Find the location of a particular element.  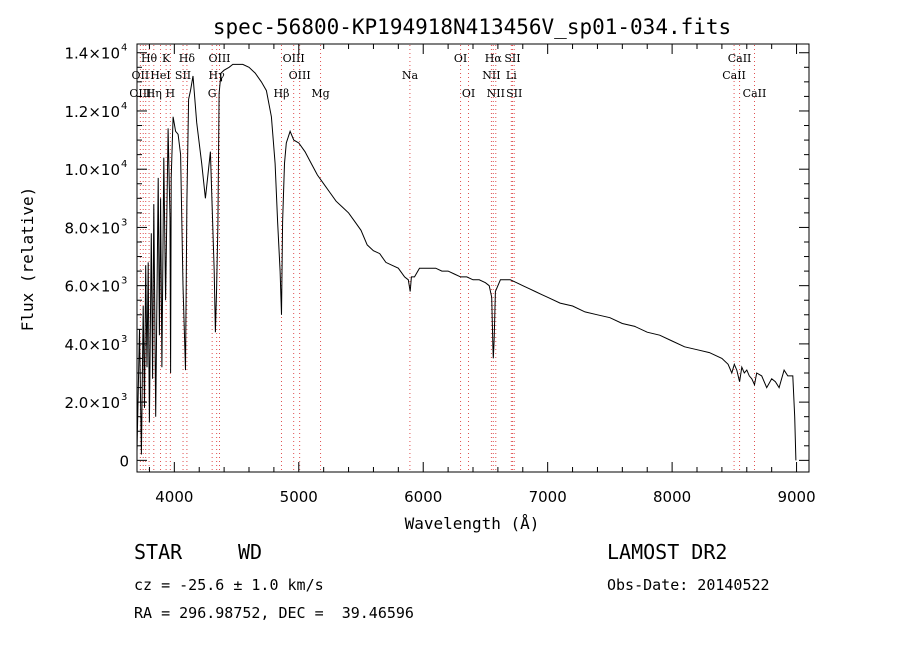

y-tick-label: 0 is located at coordinates (124, 461).